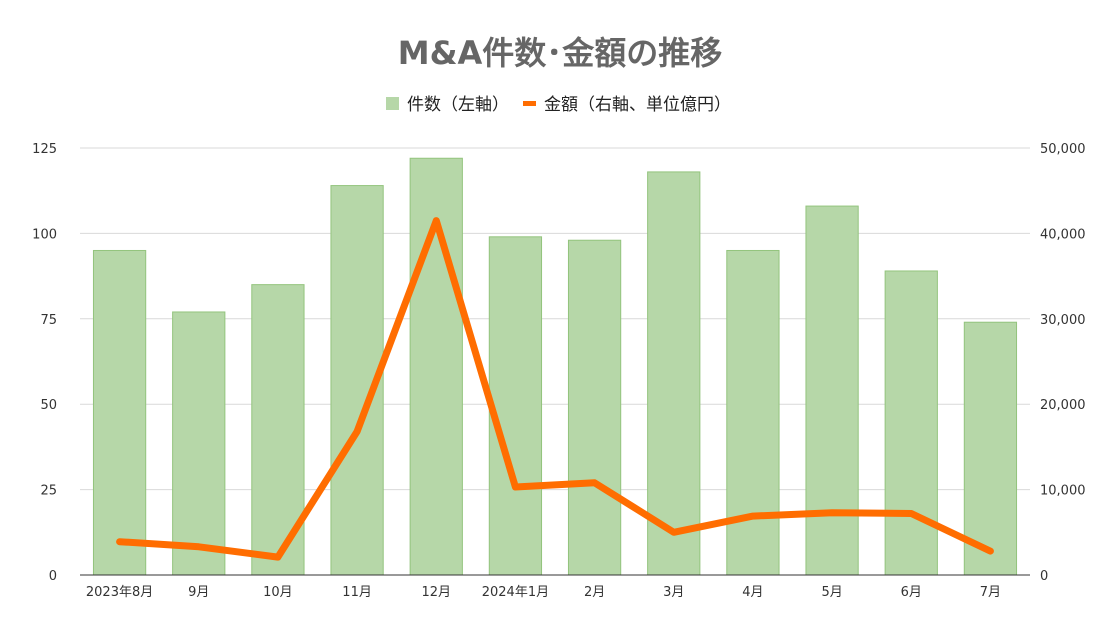 The height and width of the screenshot is (634, 1120). I want to click on y-right-tick-label: 30,000, so click(1063, 320).